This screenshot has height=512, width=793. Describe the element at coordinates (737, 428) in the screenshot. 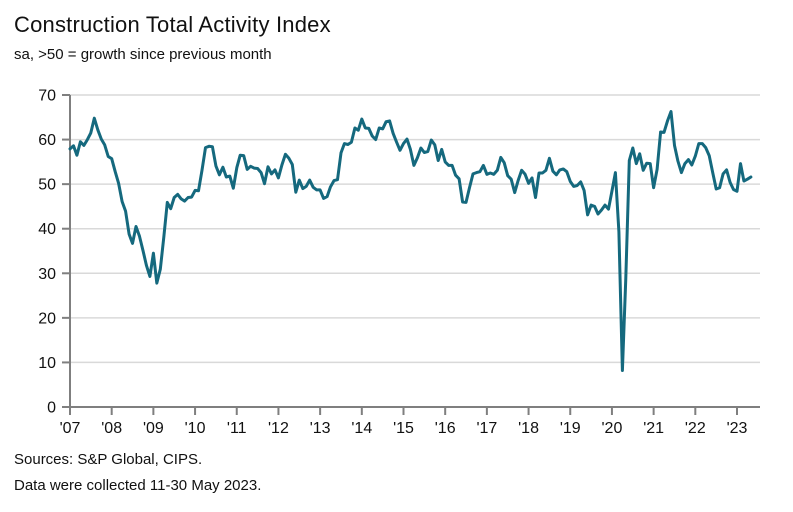

I see `x-tick-label: '23` at that location.